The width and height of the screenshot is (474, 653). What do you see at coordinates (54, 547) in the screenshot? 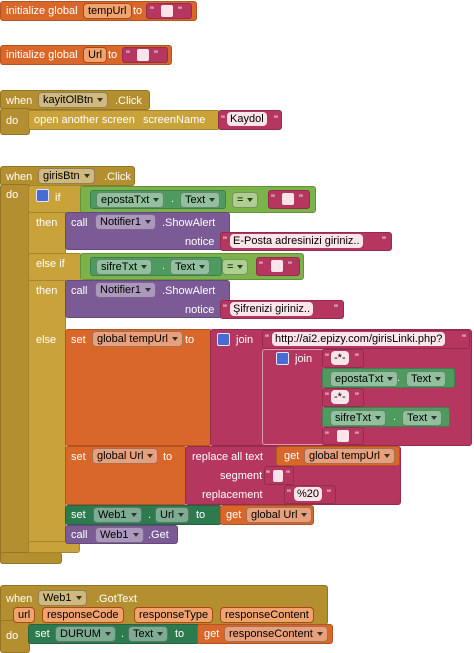
I see `if-footer` at bounding box center [54, 547].